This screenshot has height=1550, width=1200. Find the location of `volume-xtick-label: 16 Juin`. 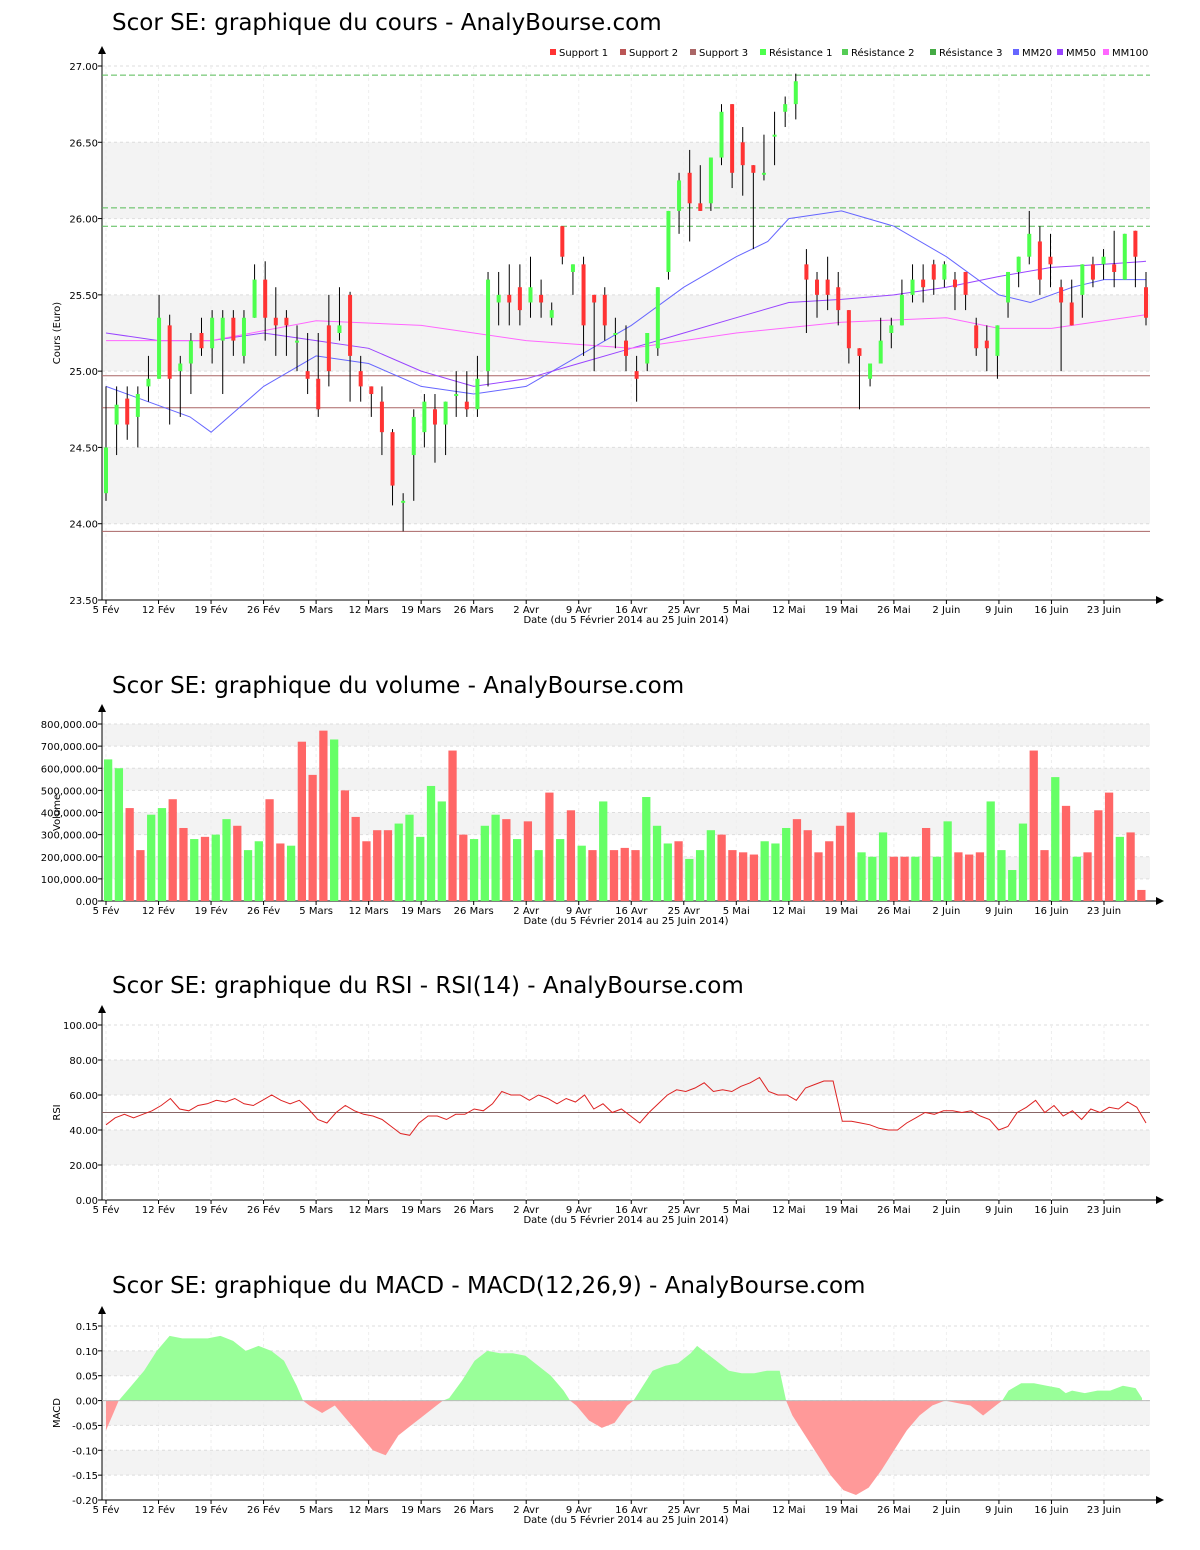

volume-xtick-label: 16 Juin is located at coordinates (1051, 911).